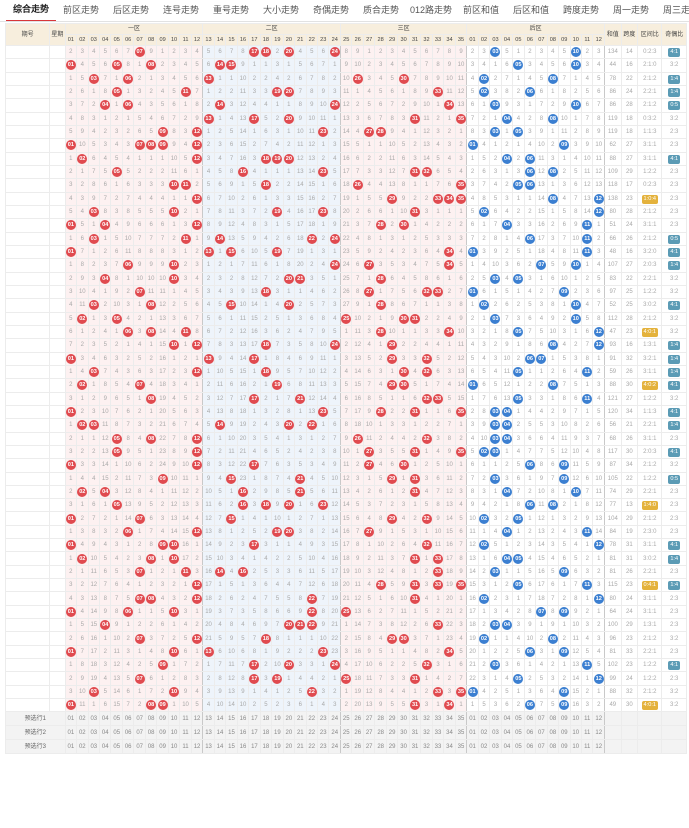 This screenshot has height=828, width=689. I want to click on tab-7: 质合走势, so click(380, 10).